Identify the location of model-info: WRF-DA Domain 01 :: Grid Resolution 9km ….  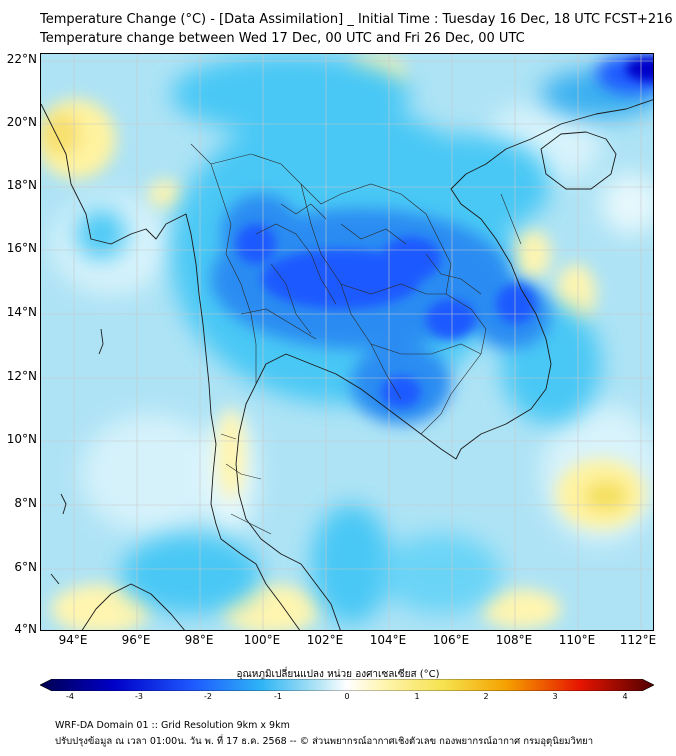
(172, 725).